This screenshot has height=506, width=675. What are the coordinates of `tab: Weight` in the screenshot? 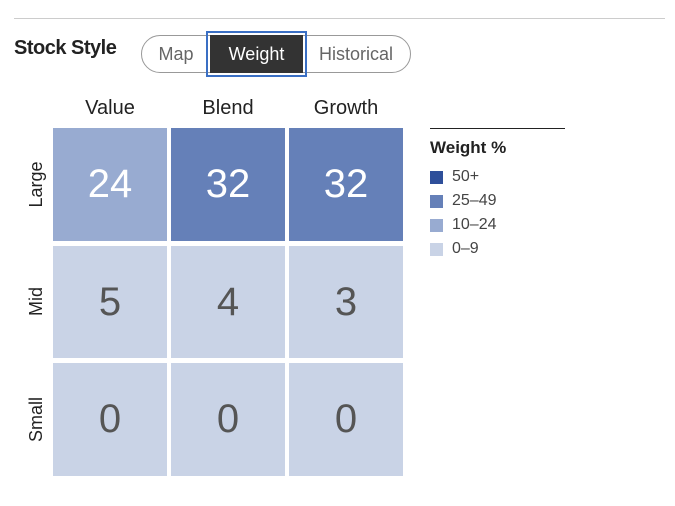 It's located at (256, 54).